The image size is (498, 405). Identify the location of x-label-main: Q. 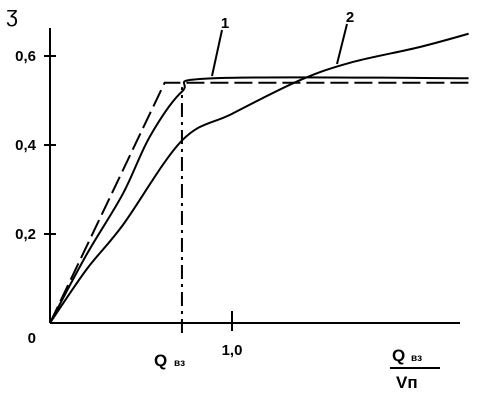
(398, 355).